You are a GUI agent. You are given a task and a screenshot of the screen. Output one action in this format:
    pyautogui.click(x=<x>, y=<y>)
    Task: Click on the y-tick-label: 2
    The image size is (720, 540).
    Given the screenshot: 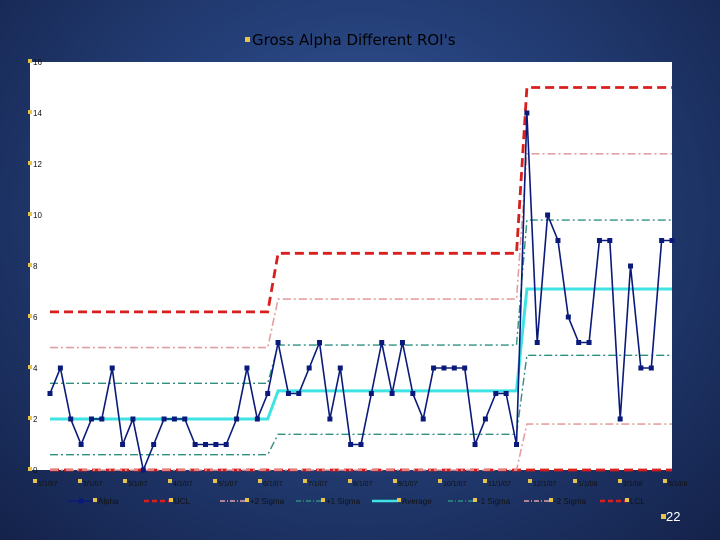 What is the action you would take?
    pyautogui.click(x=35, y=419)
    